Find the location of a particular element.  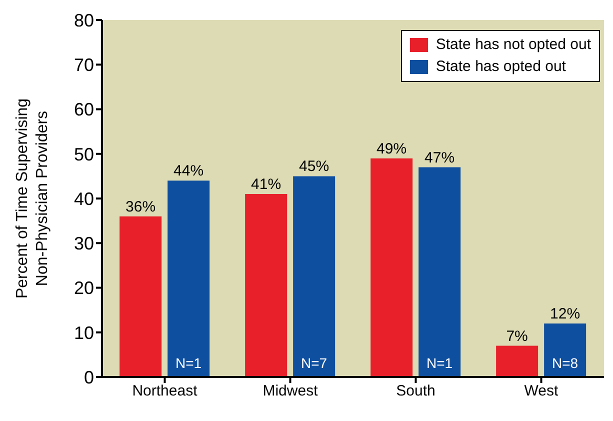

data-label: 36% is located at coordinates (141, 207).